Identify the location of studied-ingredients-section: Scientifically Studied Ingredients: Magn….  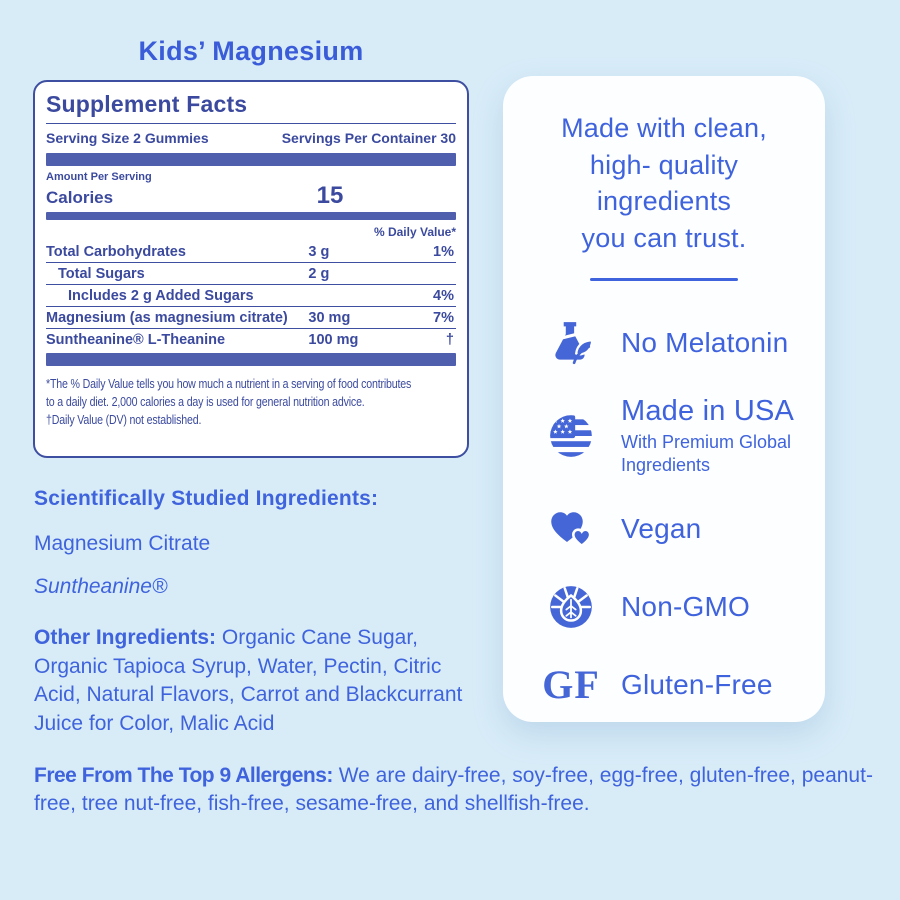
(206, 552).